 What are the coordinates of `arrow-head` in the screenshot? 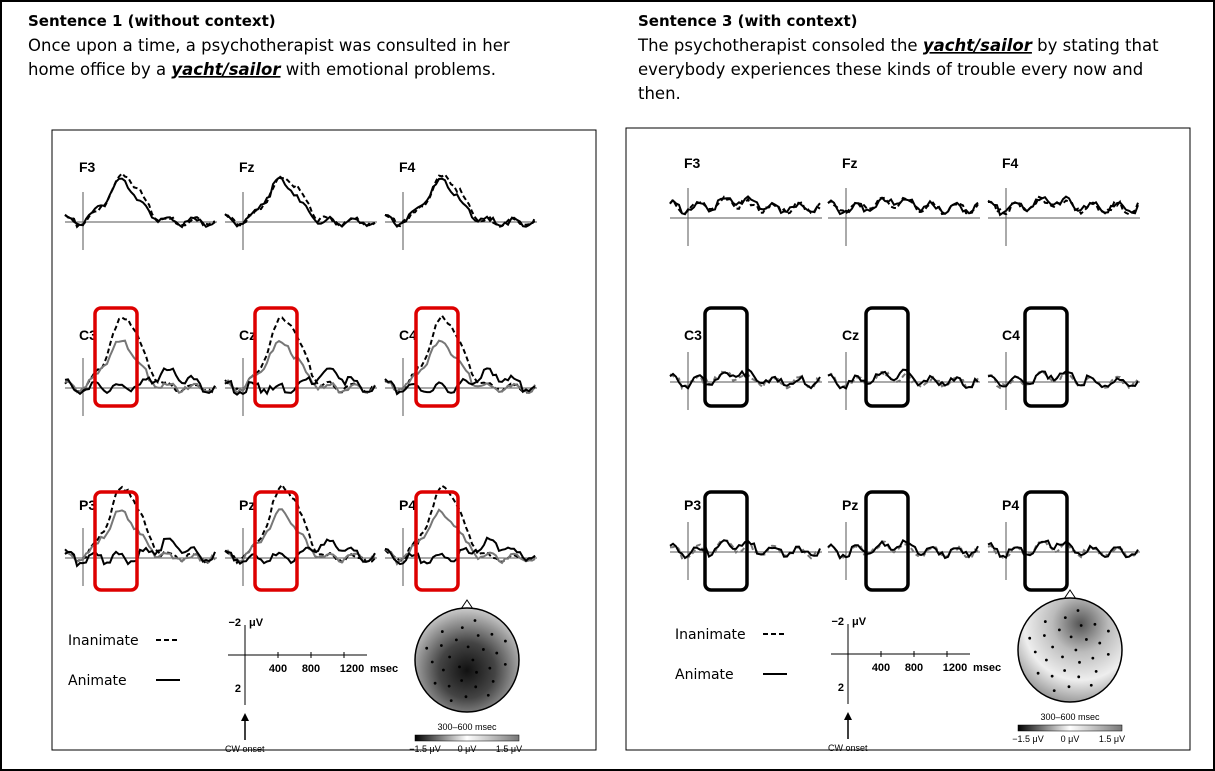 It's located at (245, 717).